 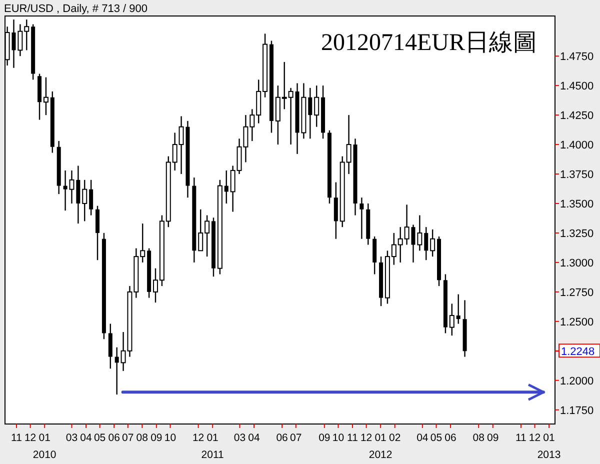 I want to click on y-tick-label: 1.3250, so click(x=577, y=234).